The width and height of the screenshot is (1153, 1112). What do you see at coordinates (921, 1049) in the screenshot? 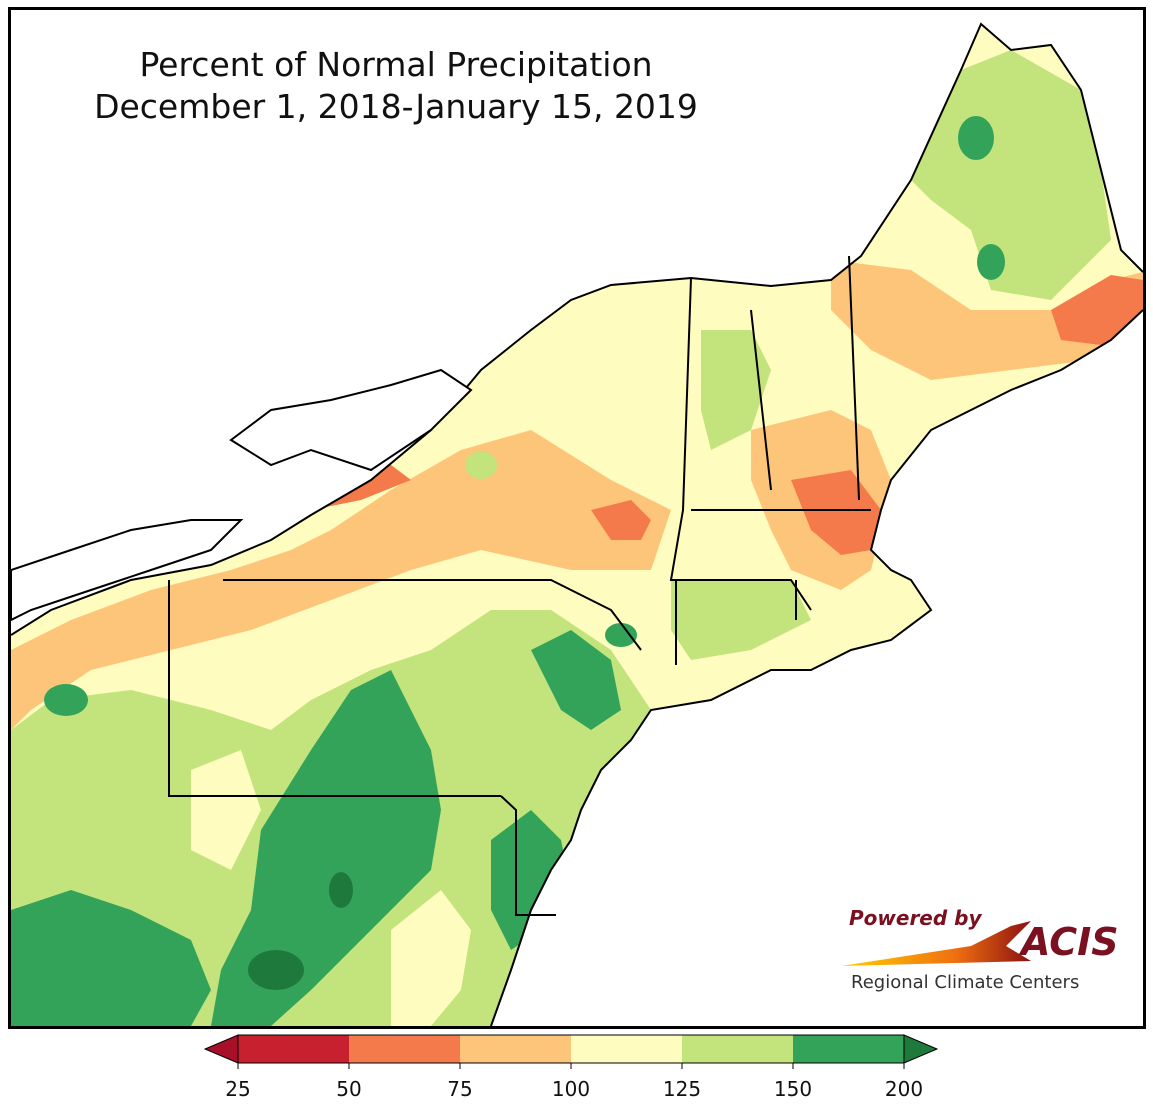
I see `legend-over-arrow` at bounding box center [921, 1049].